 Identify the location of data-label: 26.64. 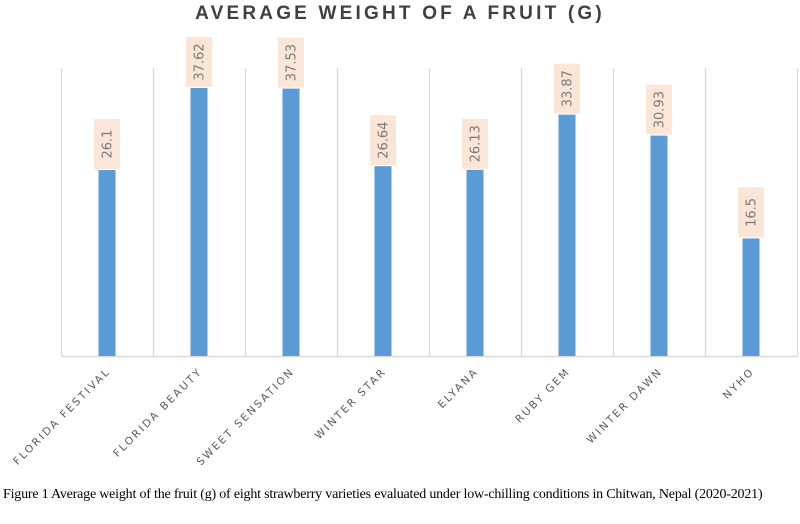
(384, 140).